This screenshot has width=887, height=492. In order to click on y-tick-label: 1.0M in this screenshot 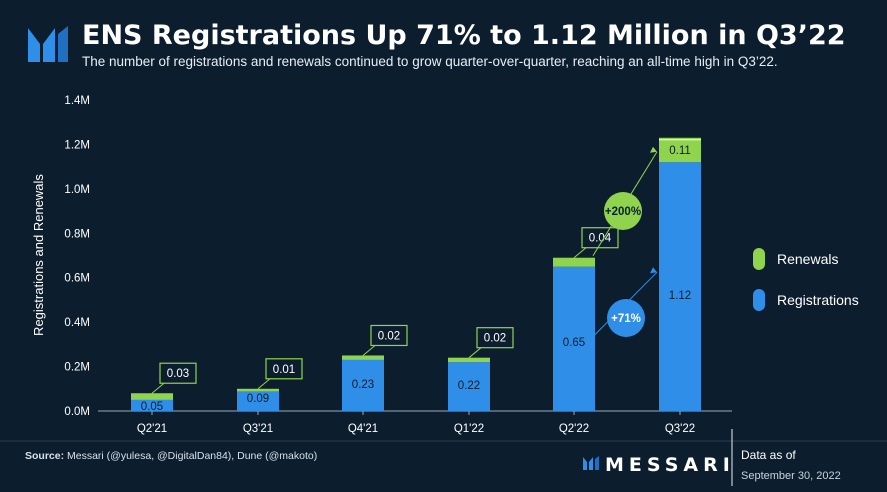, I will do `click(77, 190)`.